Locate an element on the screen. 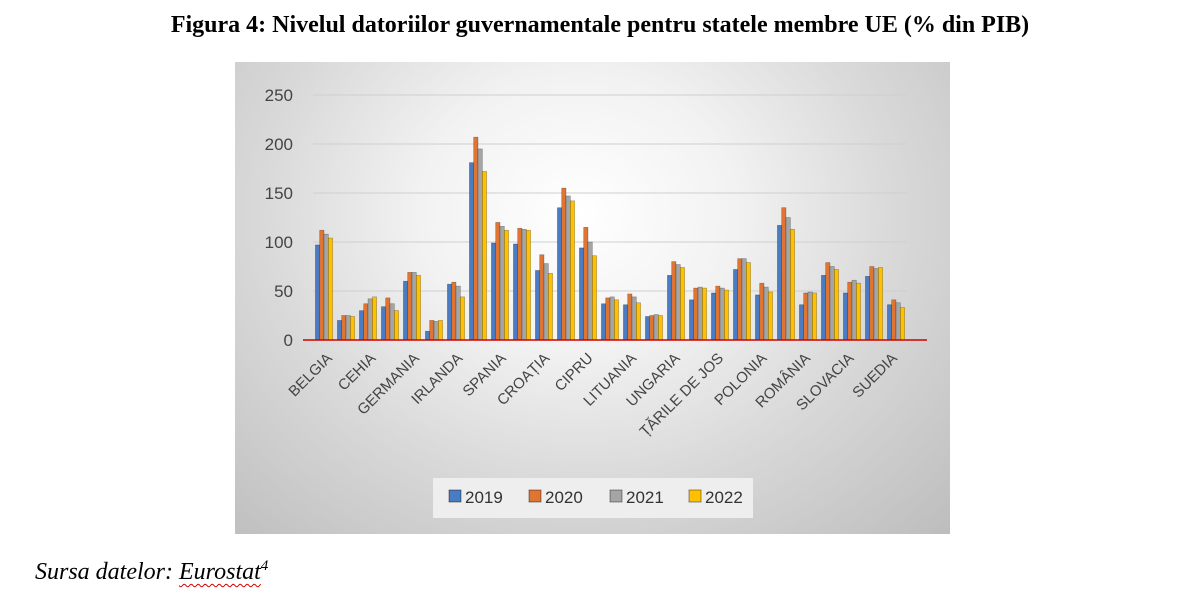 This screenshot has width=1200, height=608. y-tick-label: 50 is located at coordinates (283, 291).